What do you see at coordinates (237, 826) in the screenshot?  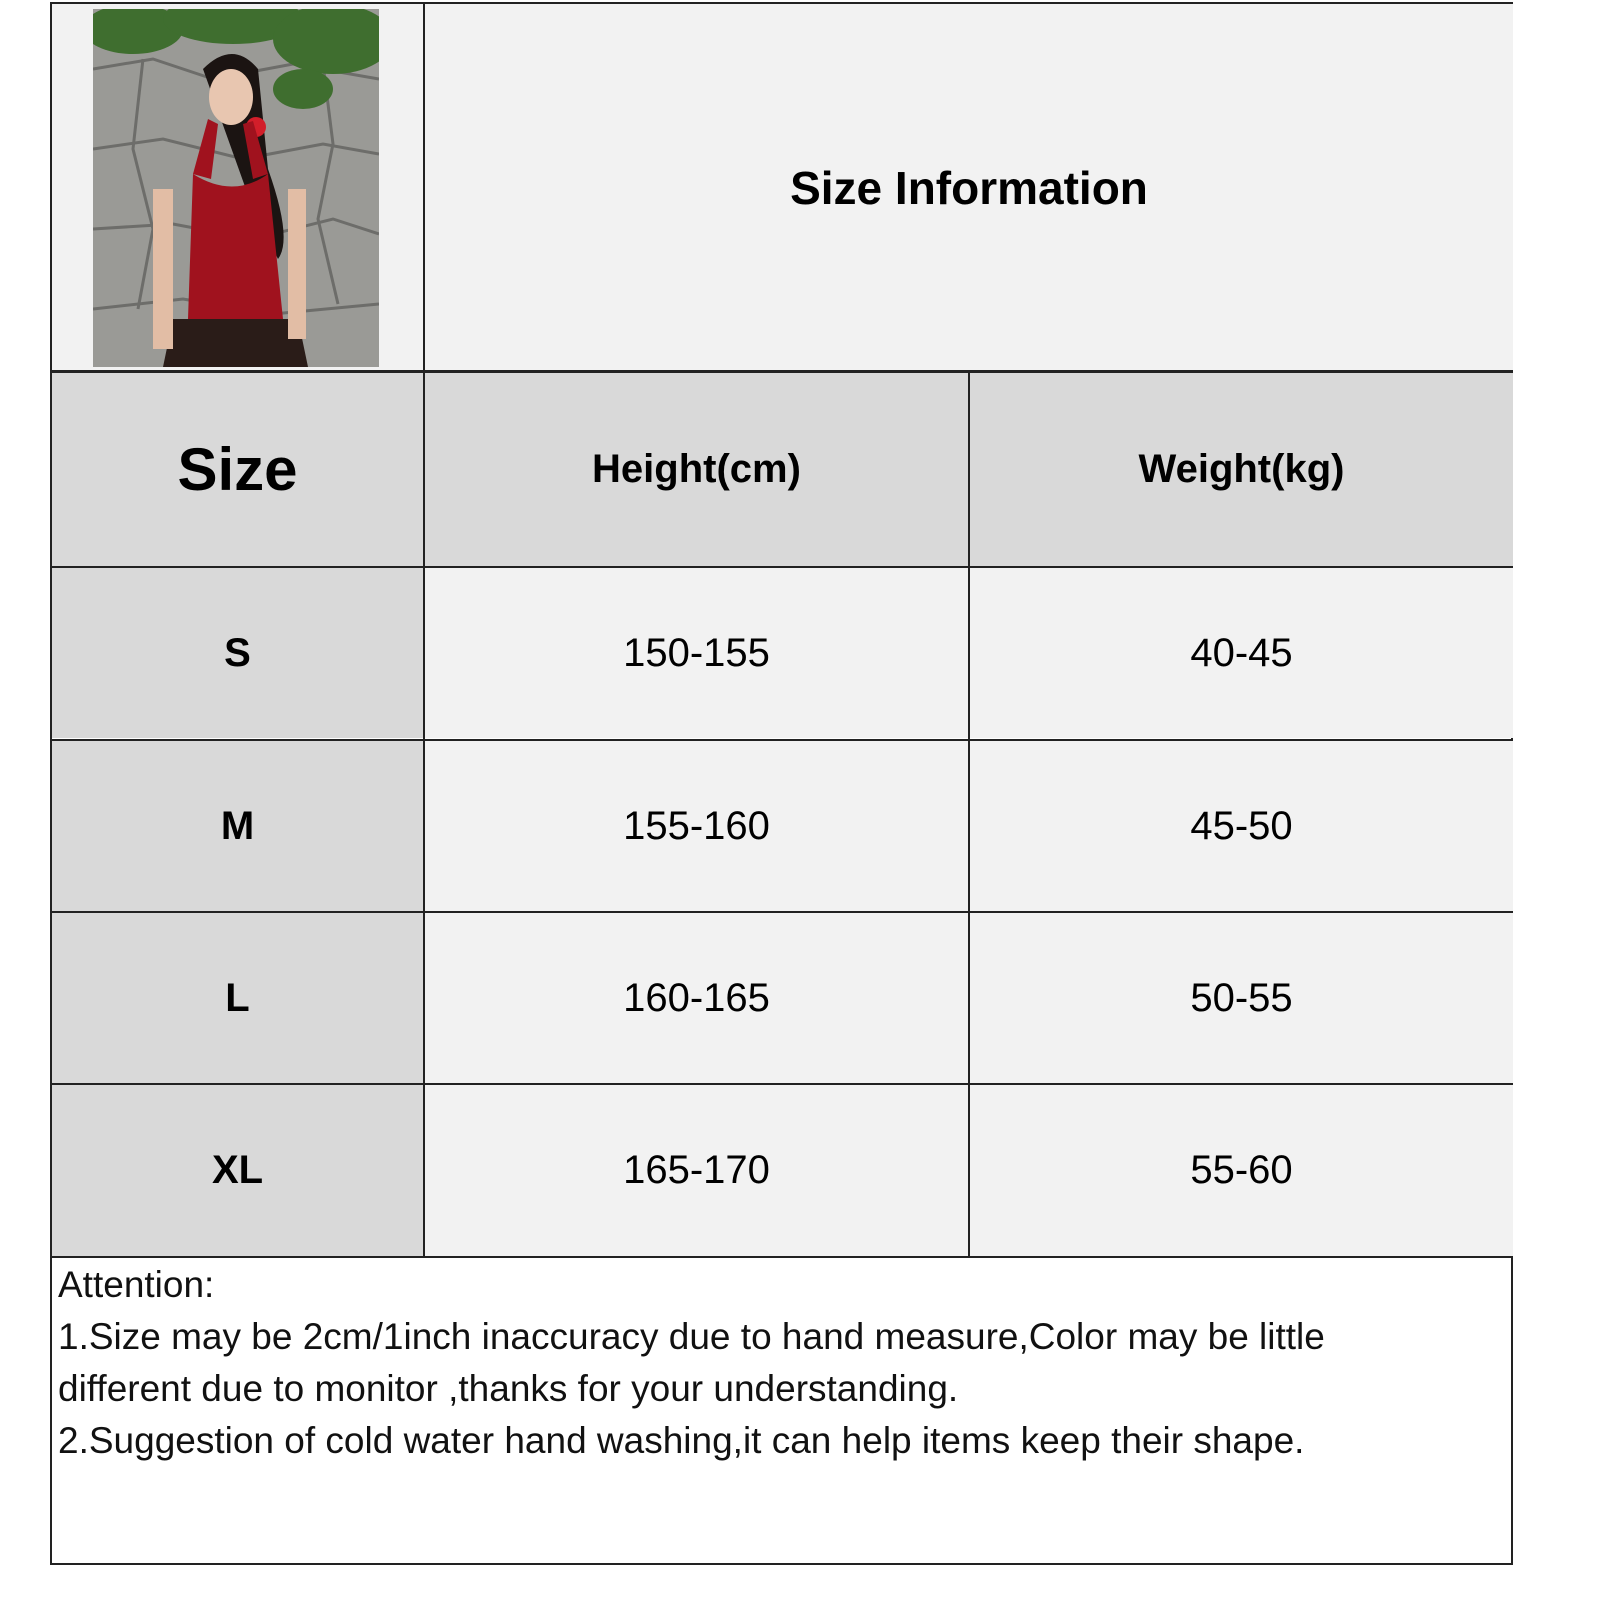 I see `size-cell: M` at bounding box center [237, 826].